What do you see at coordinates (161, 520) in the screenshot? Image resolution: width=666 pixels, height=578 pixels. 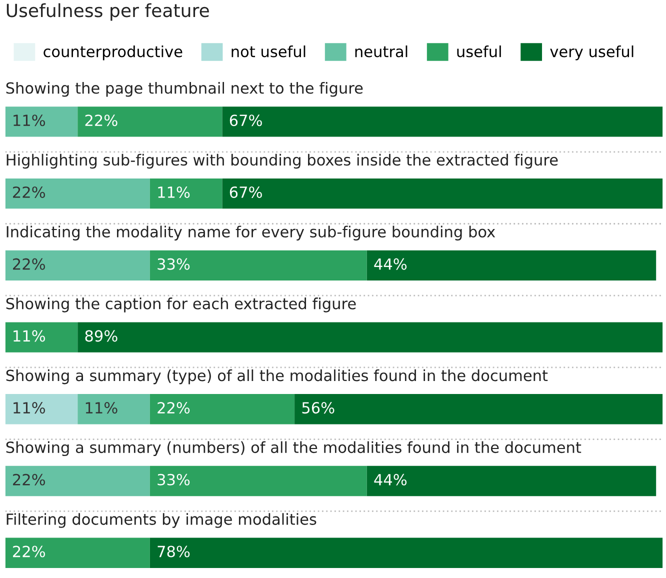 I see `y-tick-label: Filtering documents by image modalities` at bounding box center [161, 520].